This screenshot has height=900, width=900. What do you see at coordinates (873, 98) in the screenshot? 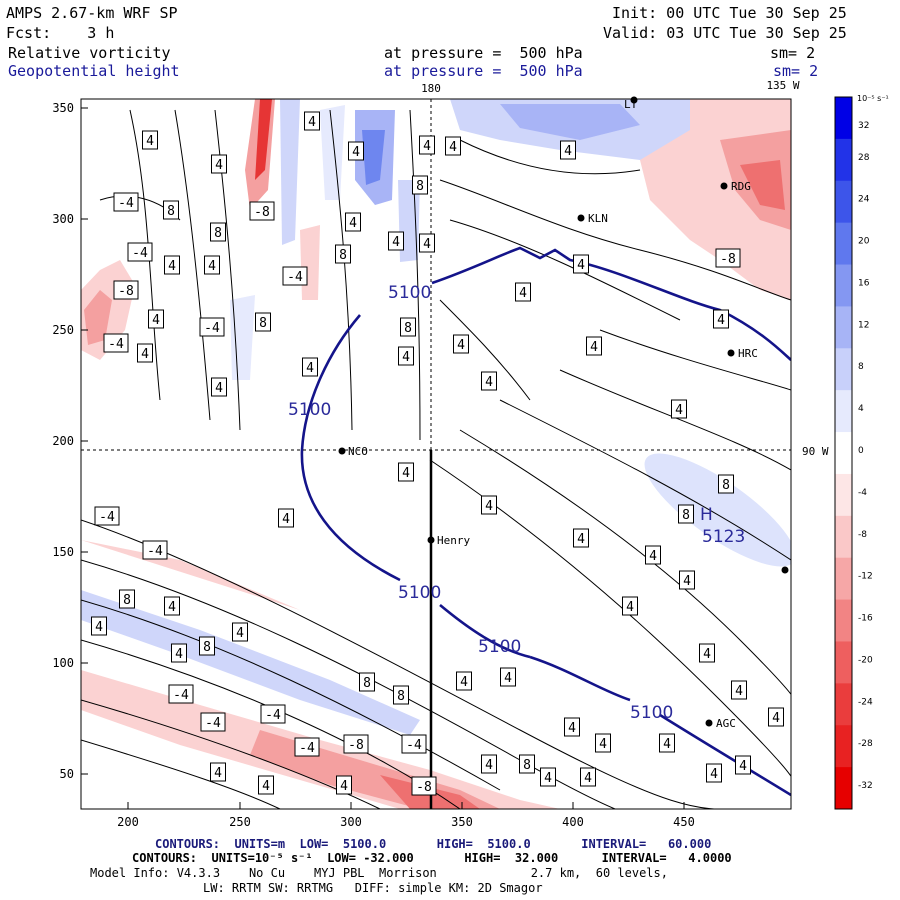
I see `colorbar-unit: 10⁻⁵ s⁻¹` at bounding box center [873, 98].